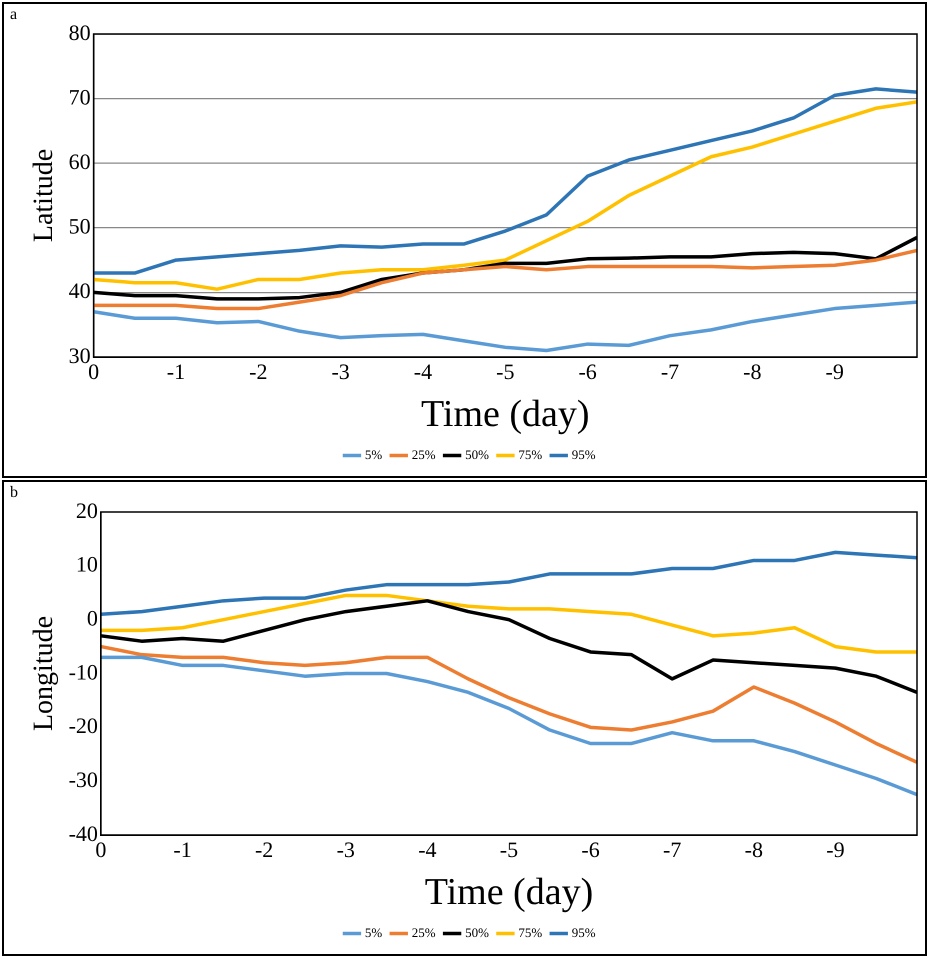  What do you see at coordinates (14, 493) in the screenshot?
I see `text: b` at bounding box center [14, 493].